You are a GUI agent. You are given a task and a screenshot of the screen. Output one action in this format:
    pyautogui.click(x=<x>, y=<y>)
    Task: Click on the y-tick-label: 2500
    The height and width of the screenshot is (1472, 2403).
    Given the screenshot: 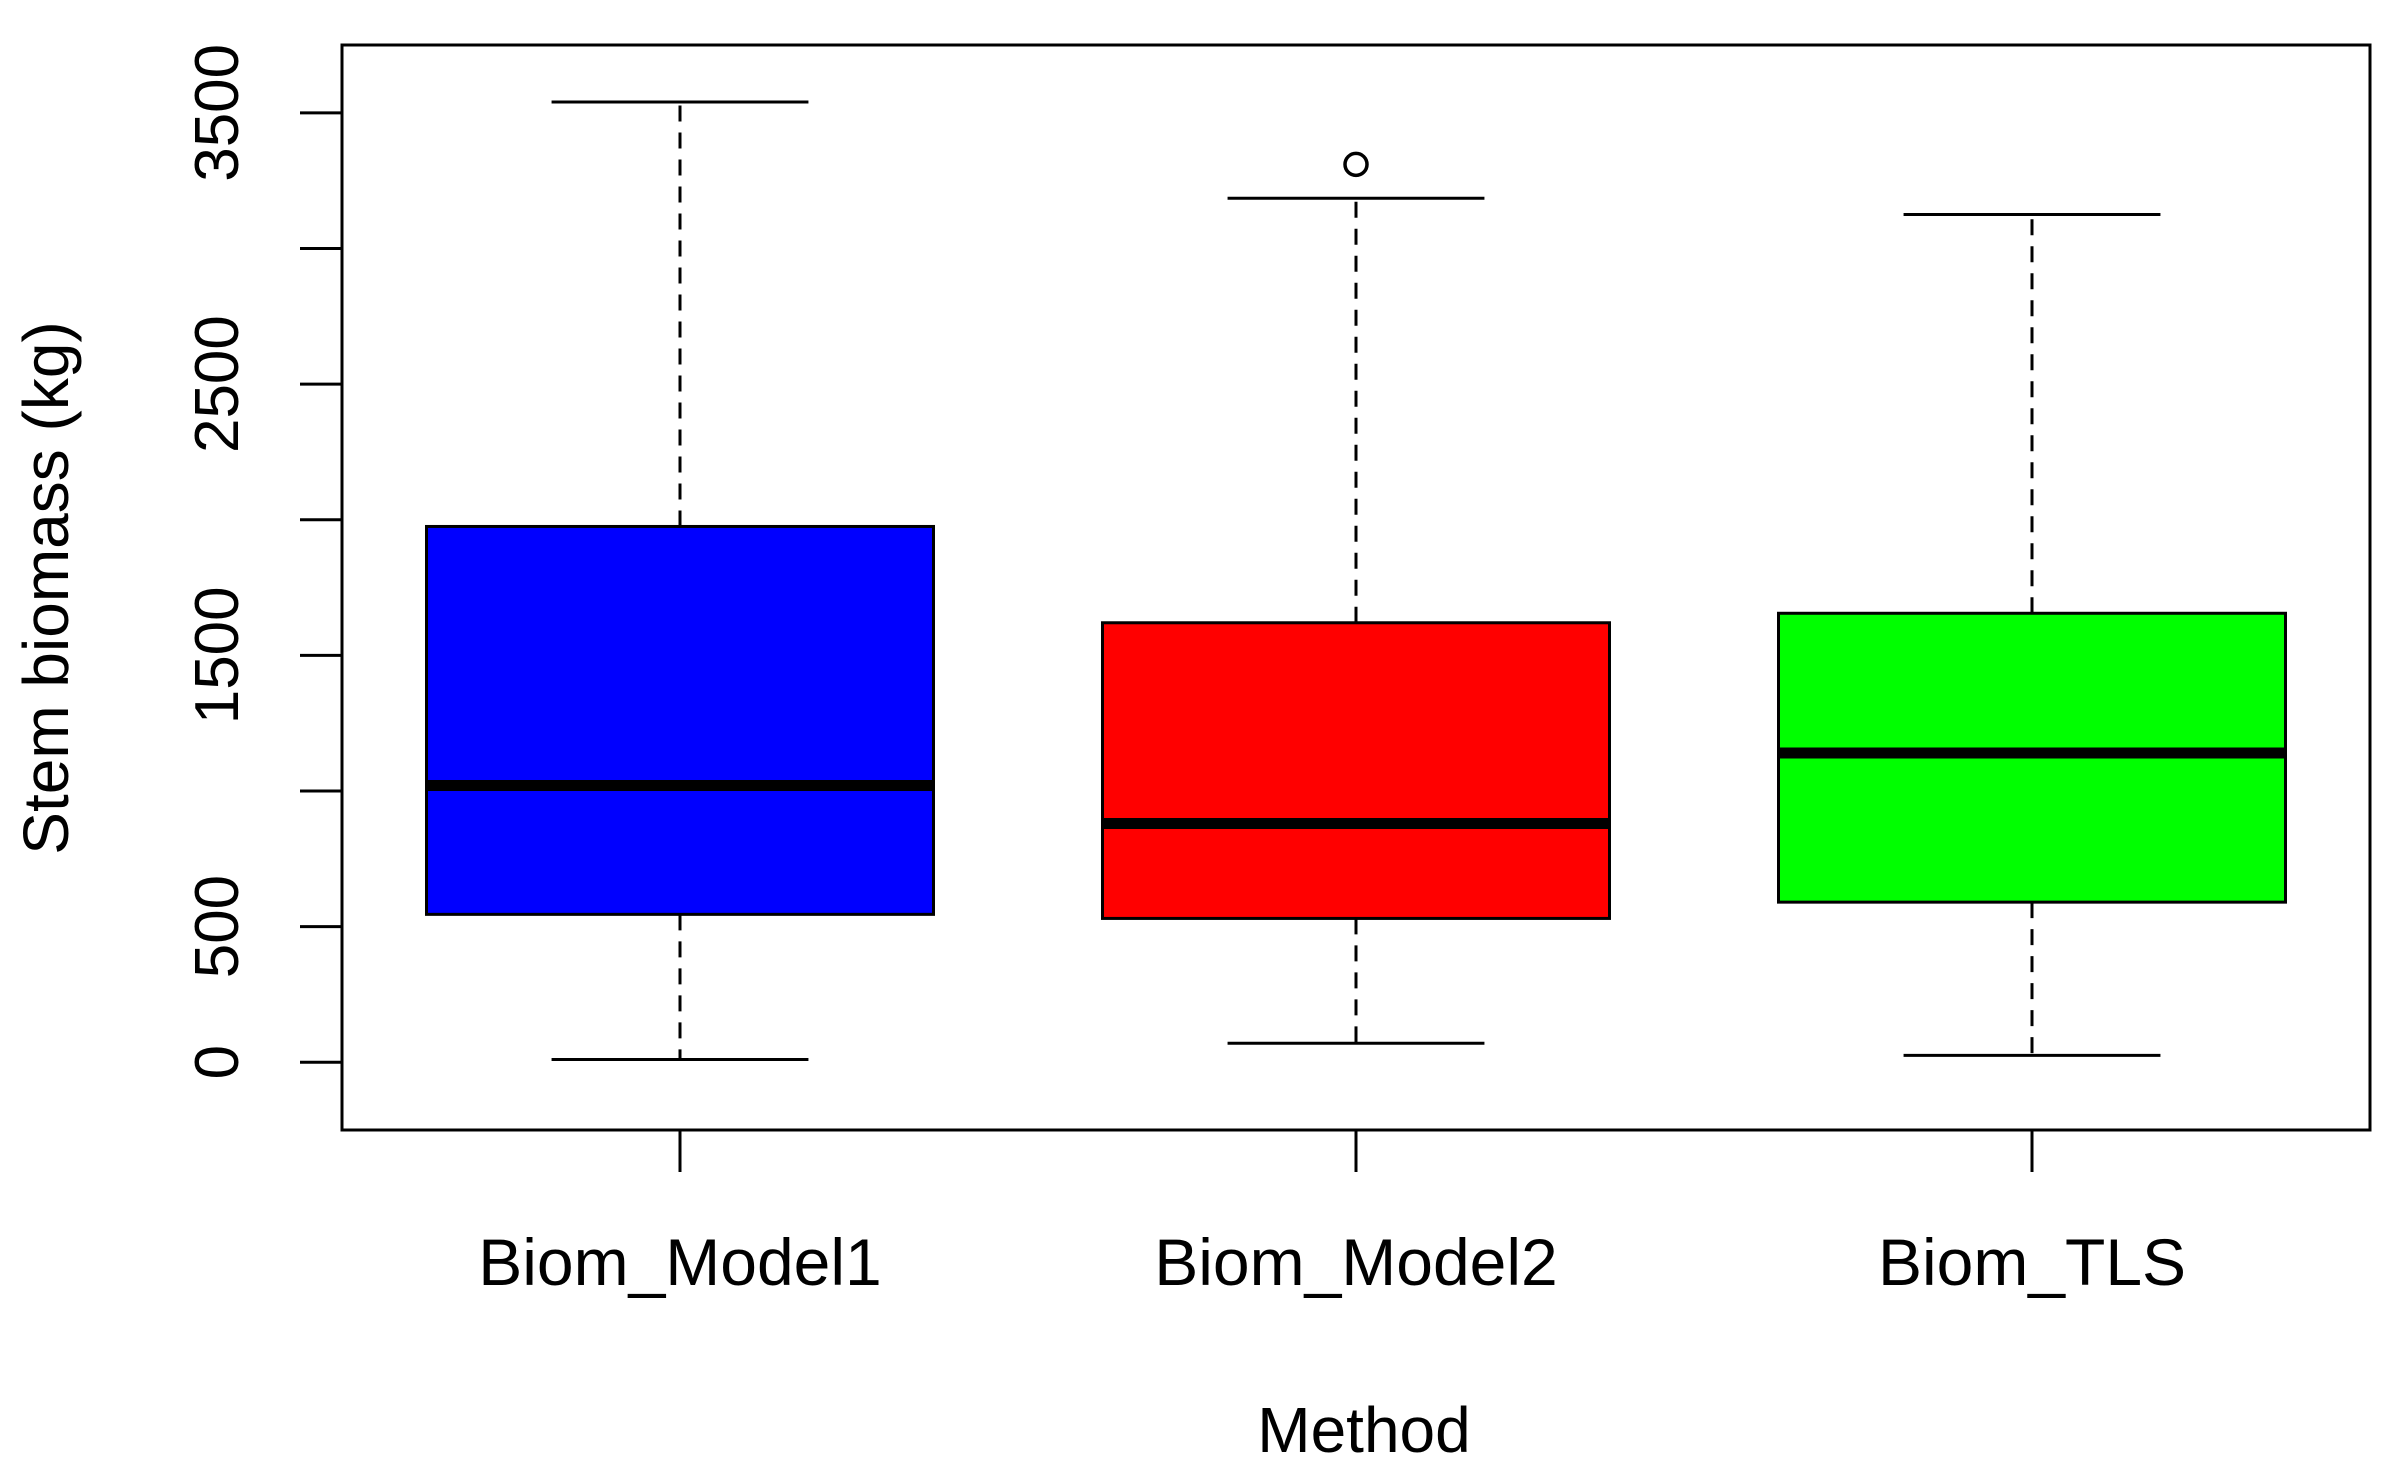 What is the action you would take?
    pyautogui.click(x=217, y=384)
    